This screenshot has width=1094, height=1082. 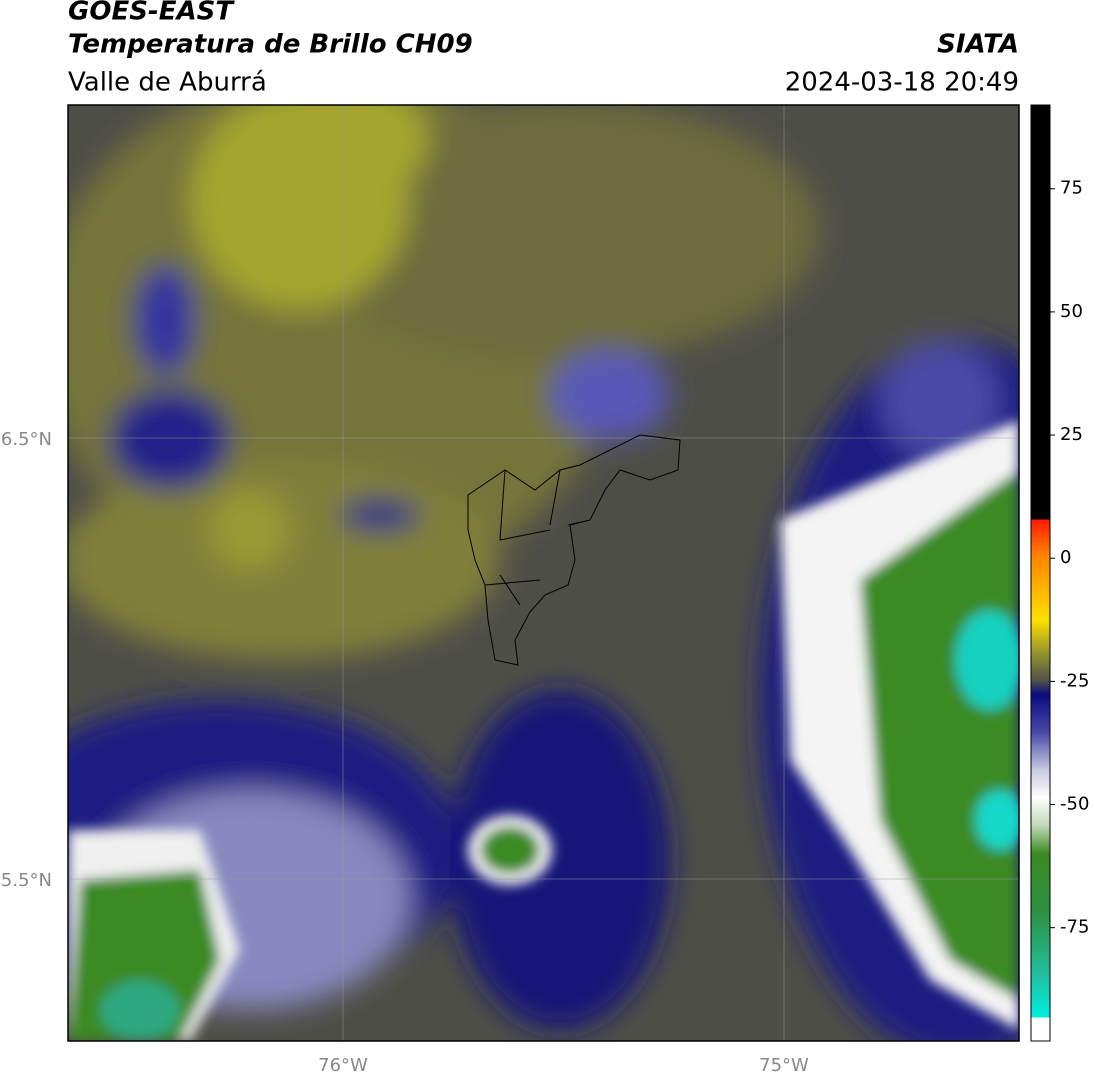 I want to click on colorbar-tick-label: -50, so click(x=1074, y=804).